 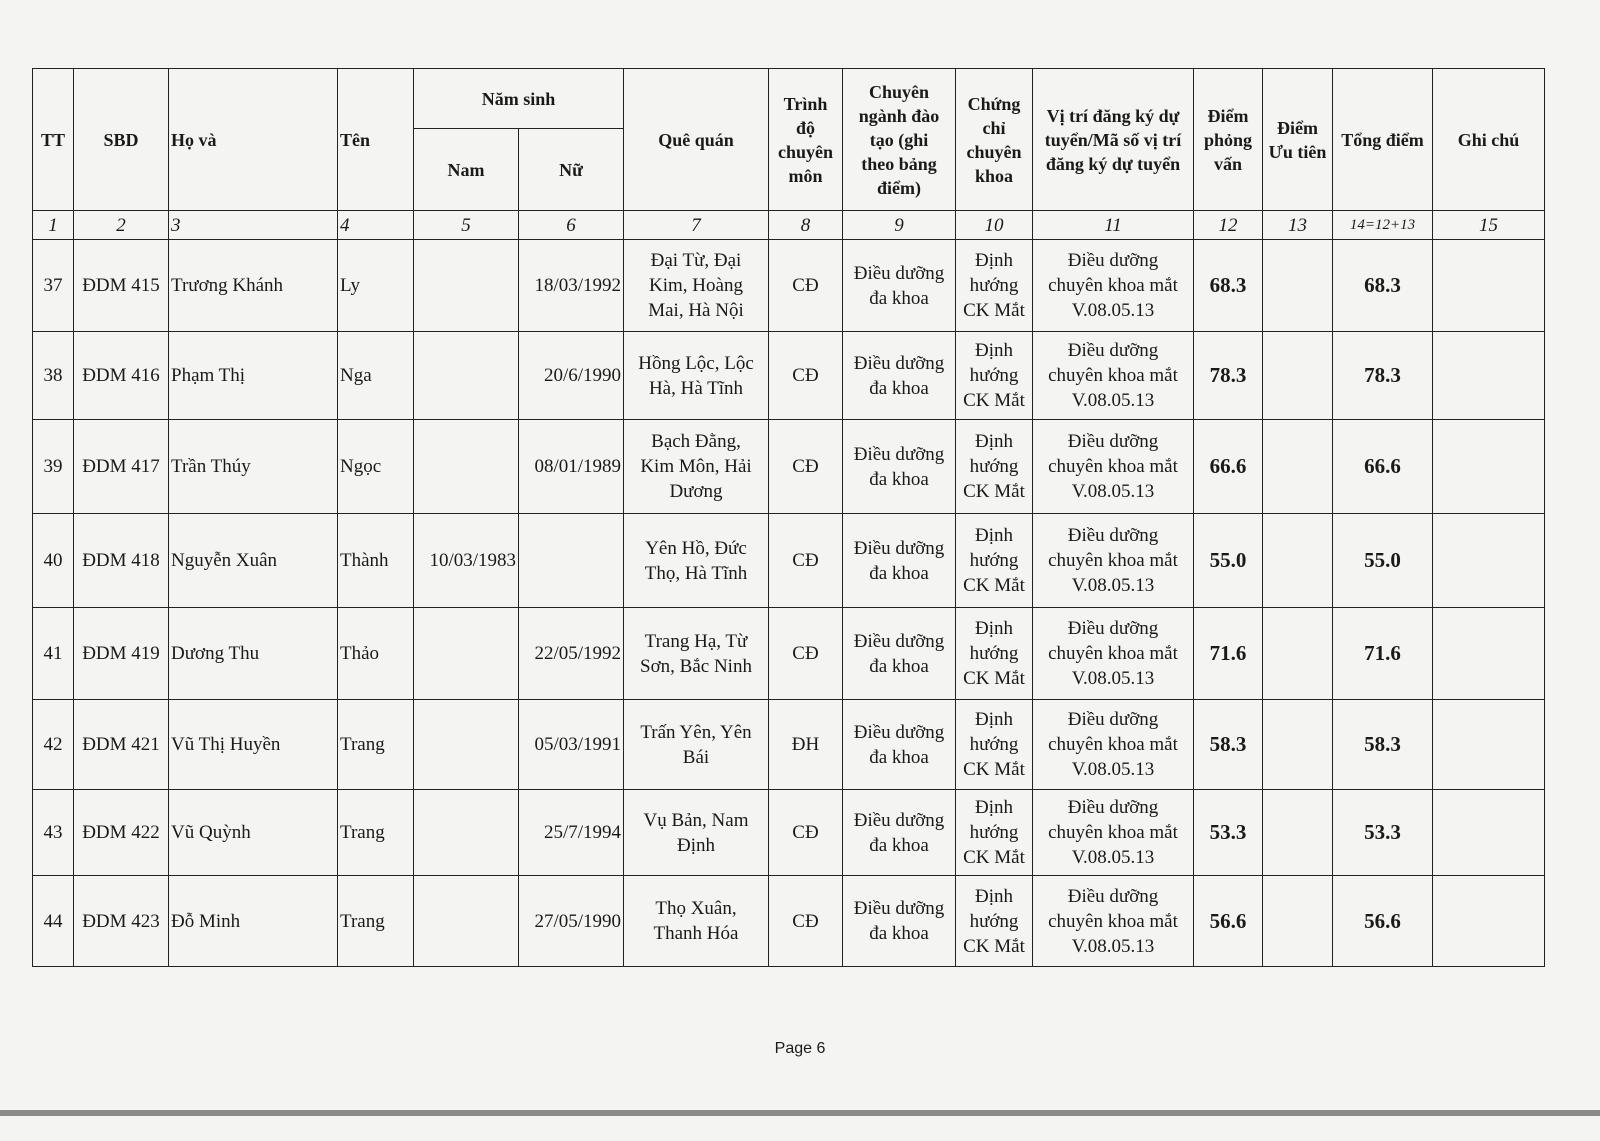 What do you see at coordinates (253, 139) in the screenshot?
I see `header-ho-va: Họ và` at bounding box center [253, 139].